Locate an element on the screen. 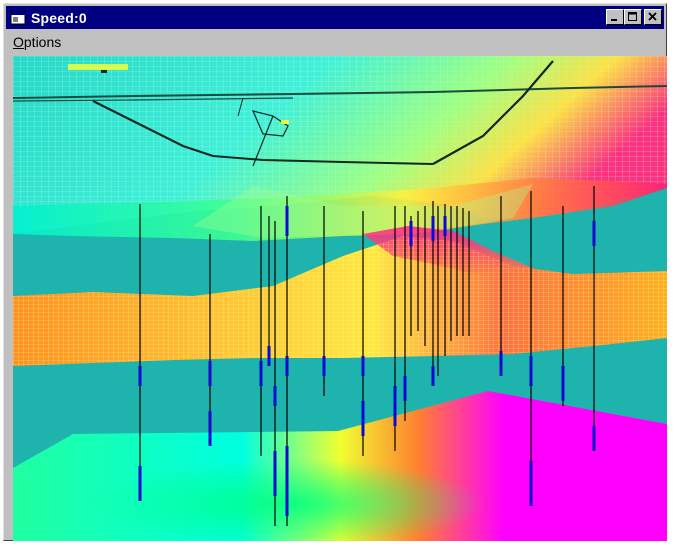 The height and width of the screenshot is (544, 673). maximize-button is located at coordinates (633, 17).